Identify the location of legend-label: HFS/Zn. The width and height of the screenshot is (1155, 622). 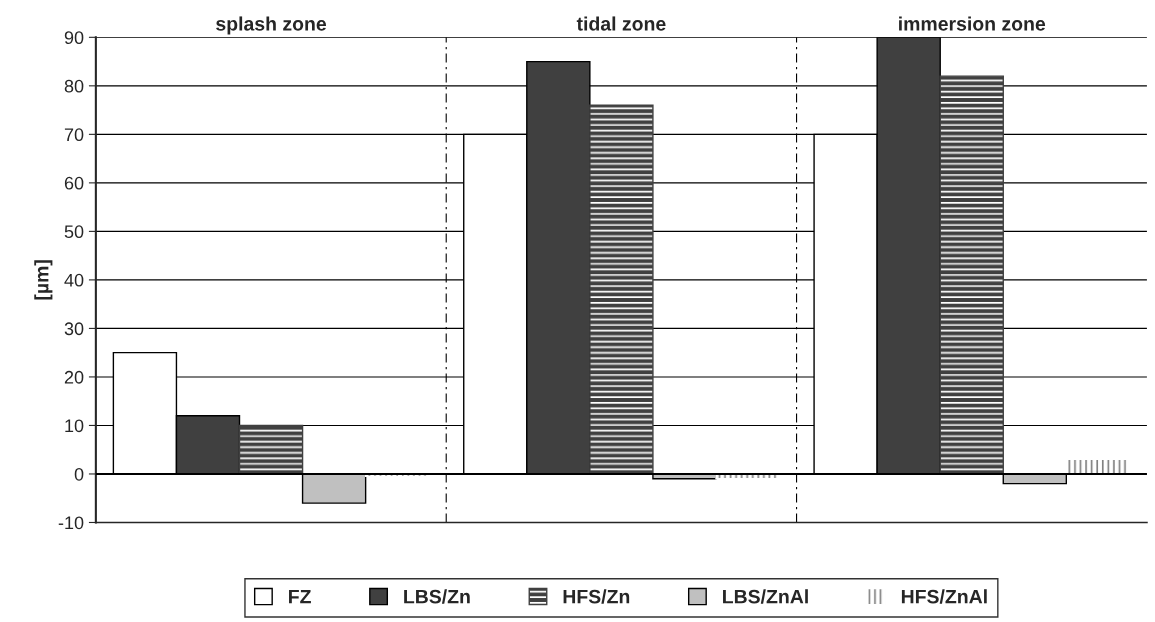
(596, 596).